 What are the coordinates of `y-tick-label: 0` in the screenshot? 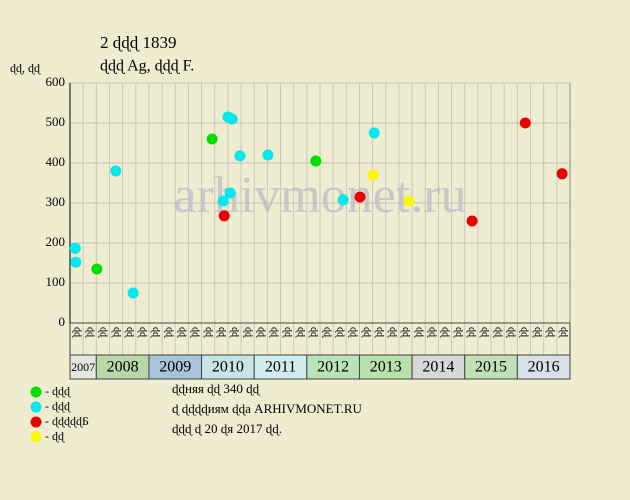 It's located at (62, 321).